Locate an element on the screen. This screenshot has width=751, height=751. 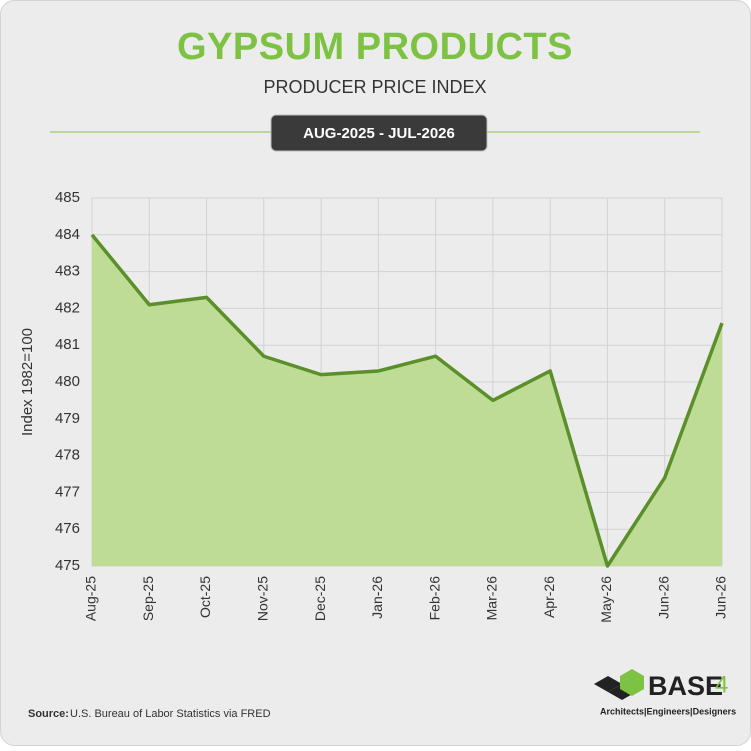
x-tick-label: May-26 is located at coordinates (606, 599).